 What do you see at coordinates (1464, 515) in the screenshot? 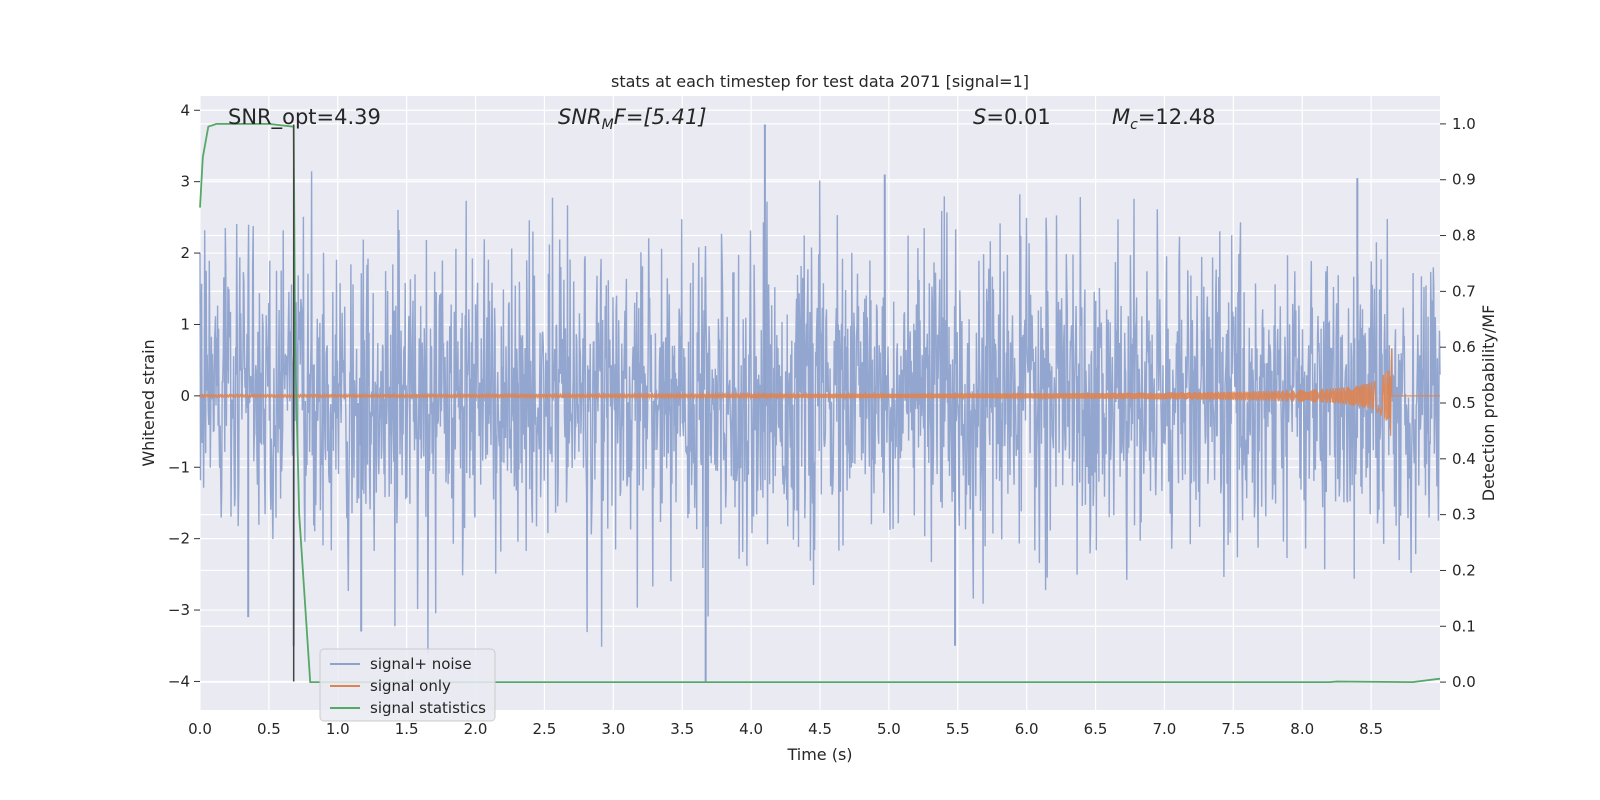
I see `y-tick-label-right-7: 0.3` at bounding box center [1464, 515].